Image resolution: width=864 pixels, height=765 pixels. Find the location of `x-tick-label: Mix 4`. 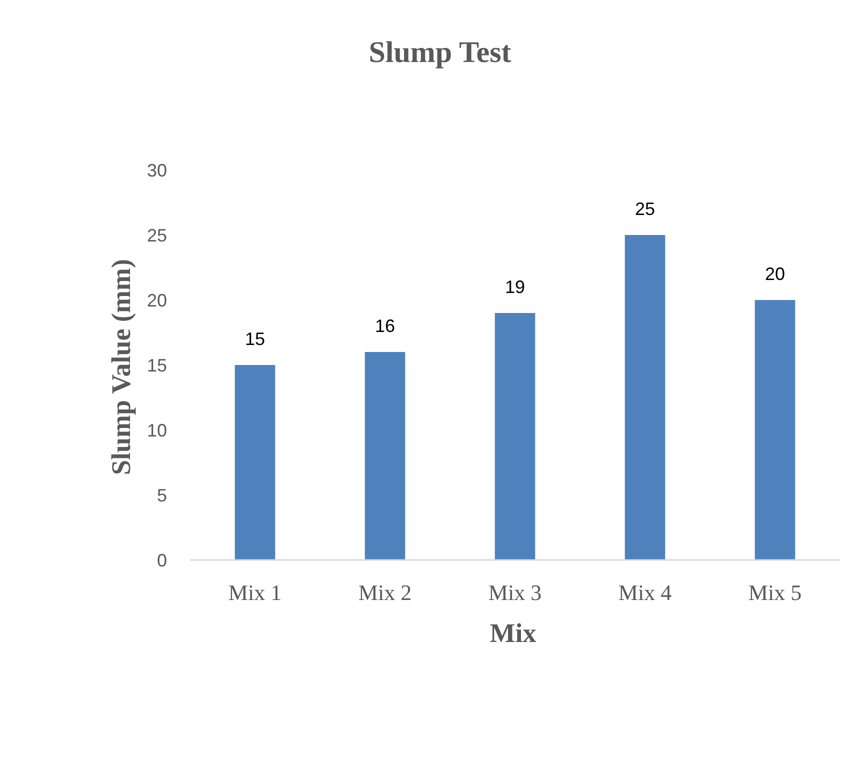

x-tick-label: Mix 4 is located at coordinates (645, 592).